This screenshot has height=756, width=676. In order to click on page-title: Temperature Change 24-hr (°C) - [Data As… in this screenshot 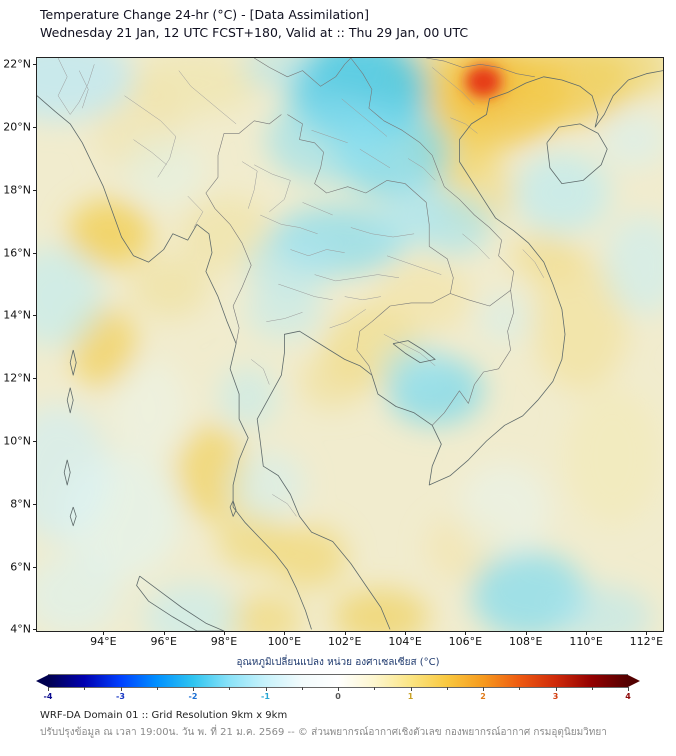, I will do `click(204, 14)`.